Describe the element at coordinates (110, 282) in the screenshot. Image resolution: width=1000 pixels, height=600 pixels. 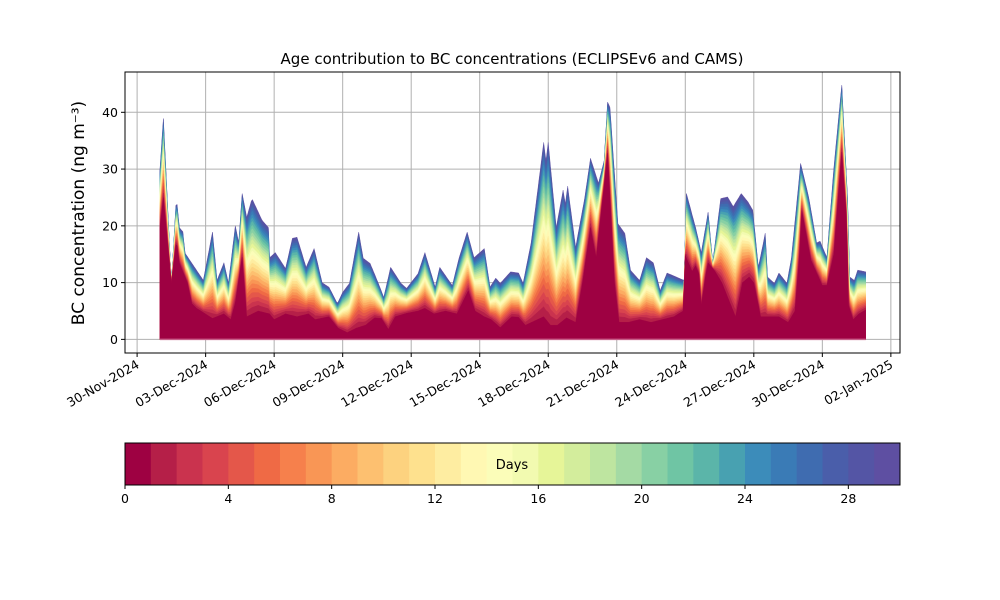
I see `y-tick-label: 10` at that location.